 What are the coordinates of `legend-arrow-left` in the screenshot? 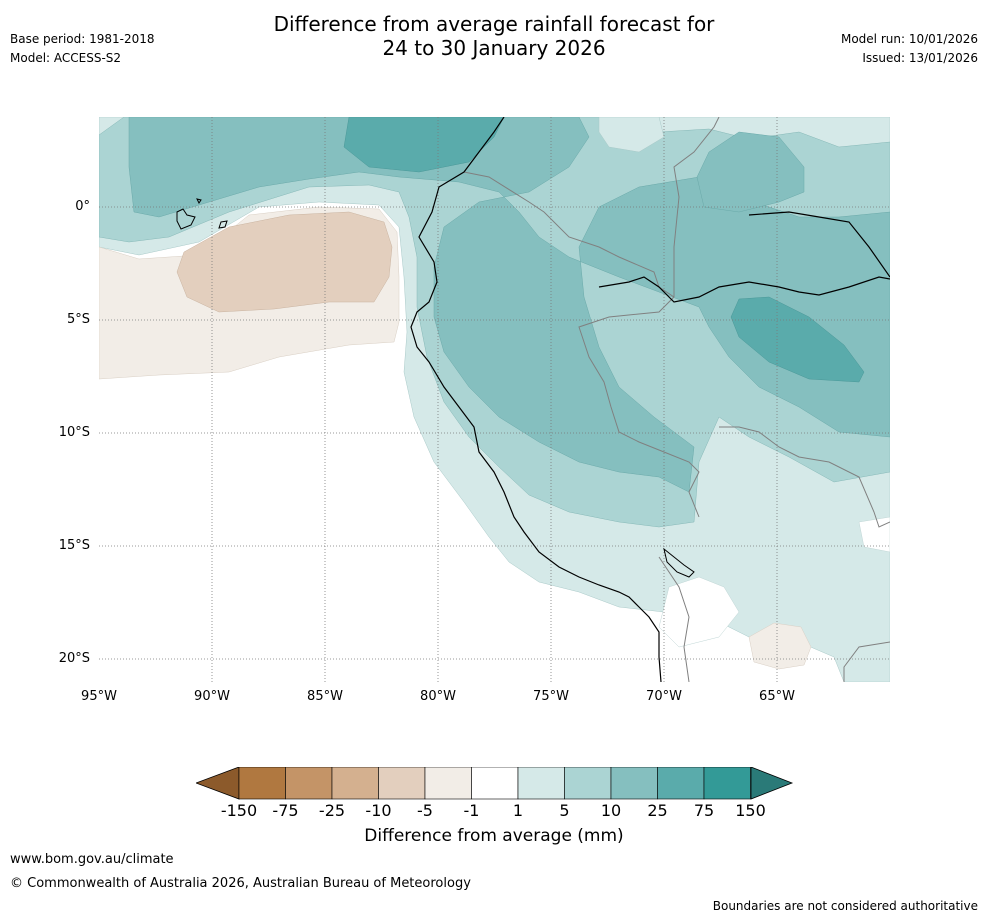 It's located at (218, 783).